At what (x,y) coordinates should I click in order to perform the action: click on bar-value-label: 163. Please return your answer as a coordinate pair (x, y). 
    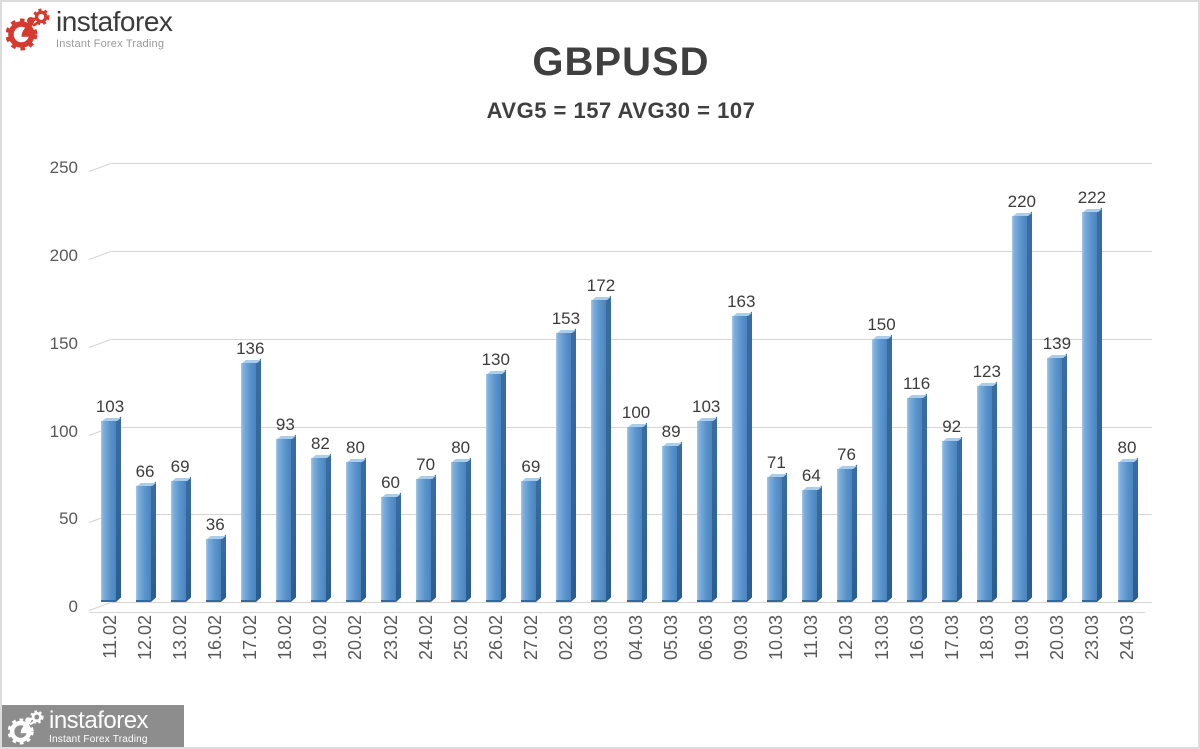
    Looking at the image, I should click on (741, 301).